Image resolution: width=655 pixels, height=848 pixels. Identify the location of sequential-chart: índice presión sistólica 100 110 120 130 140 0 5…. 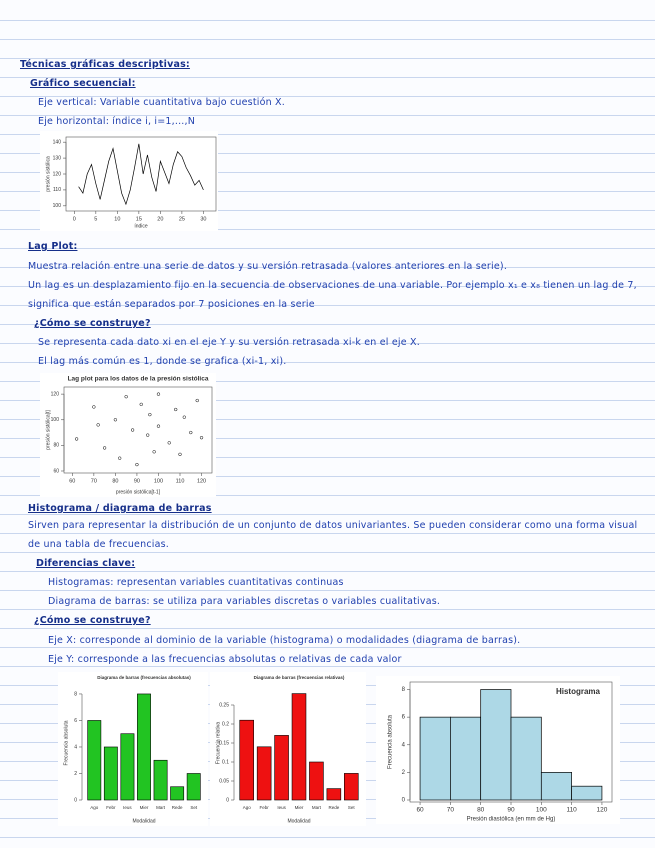
(129, 181).